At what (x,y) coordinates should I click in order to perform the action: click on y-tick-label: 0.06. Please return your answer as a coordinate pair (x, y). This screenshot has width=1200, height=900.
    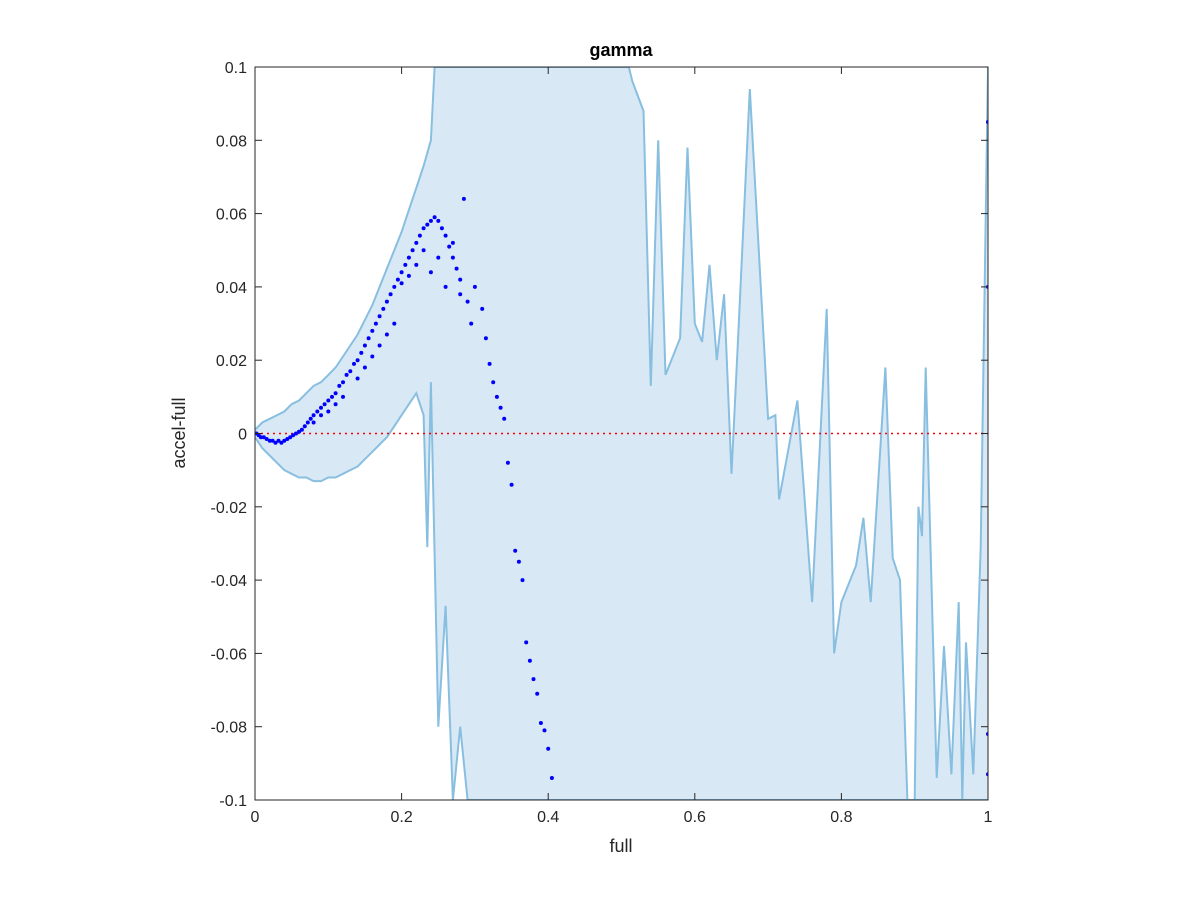
    Looking at the image, I should click on (231, 215).